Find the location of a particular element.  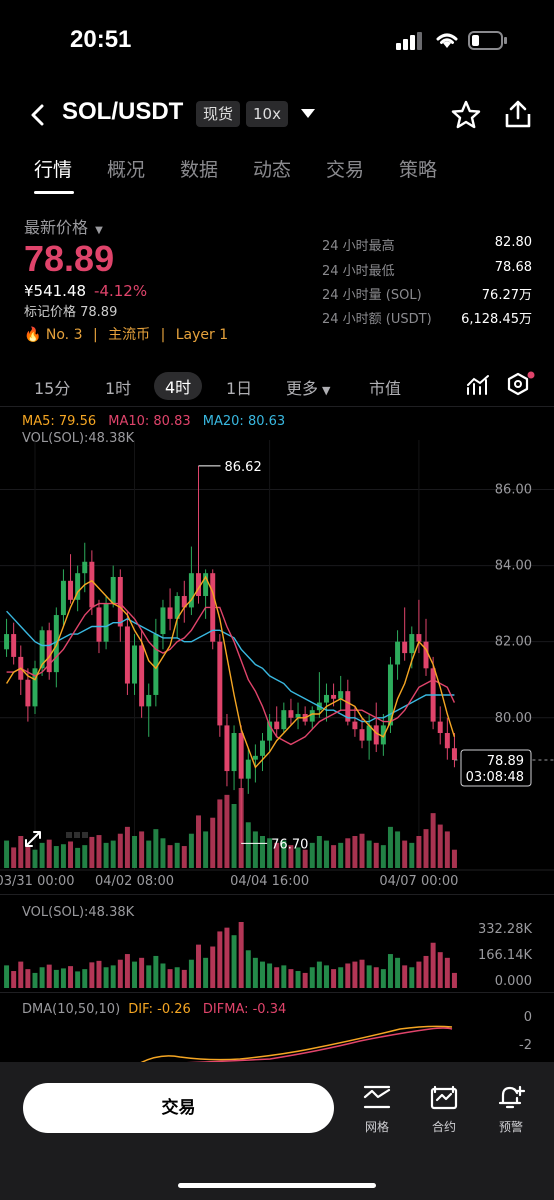

pair-title: SOL/USDT is located at coordinates (123, 111).